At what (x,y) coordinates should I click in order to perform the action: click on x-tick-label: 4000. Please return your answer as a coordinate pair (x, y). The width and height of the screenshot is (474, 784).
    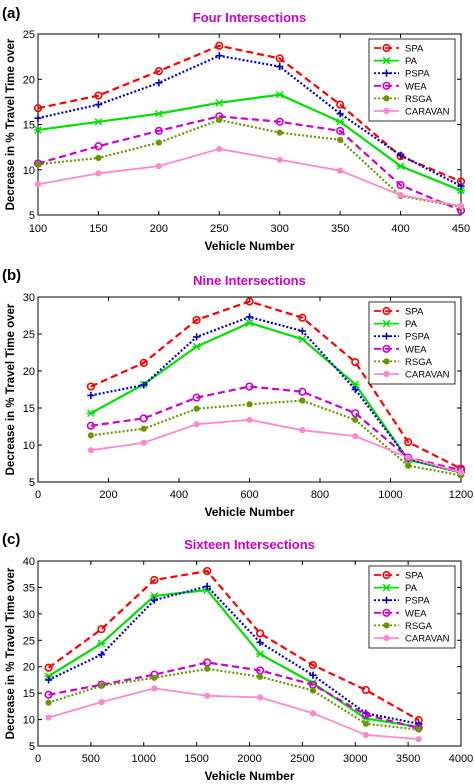
    Looking at the image, I should click on (461, 759).